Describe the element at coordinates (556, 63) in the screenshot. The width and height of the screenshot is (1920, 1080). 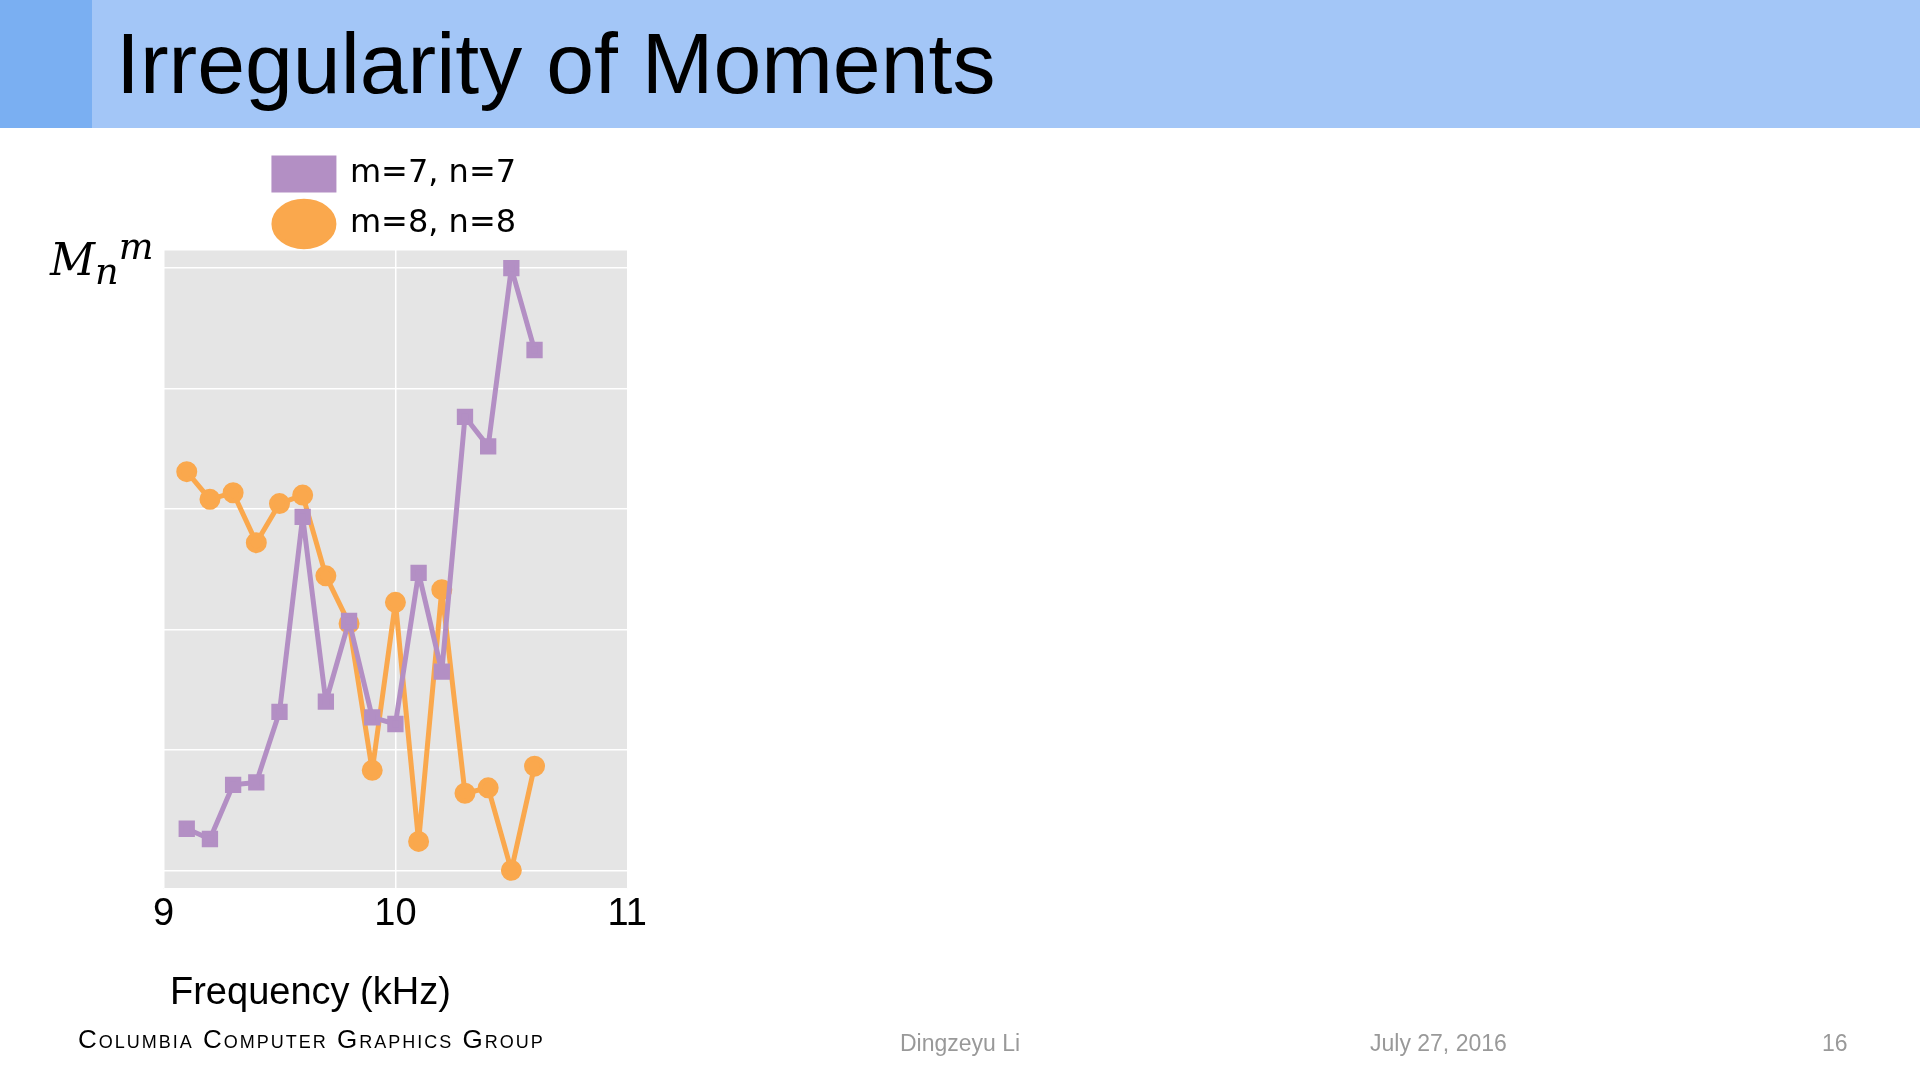
I see `chart-title: Irregularity of Moments` at that location.